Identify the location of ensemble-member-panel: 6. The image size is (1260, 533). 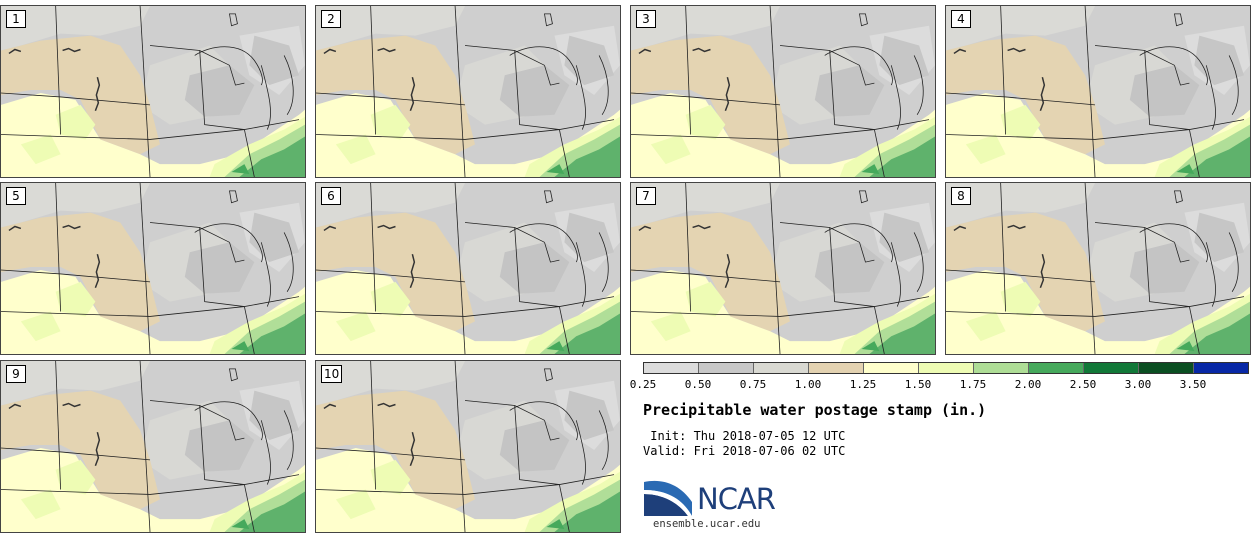
(468, 268).